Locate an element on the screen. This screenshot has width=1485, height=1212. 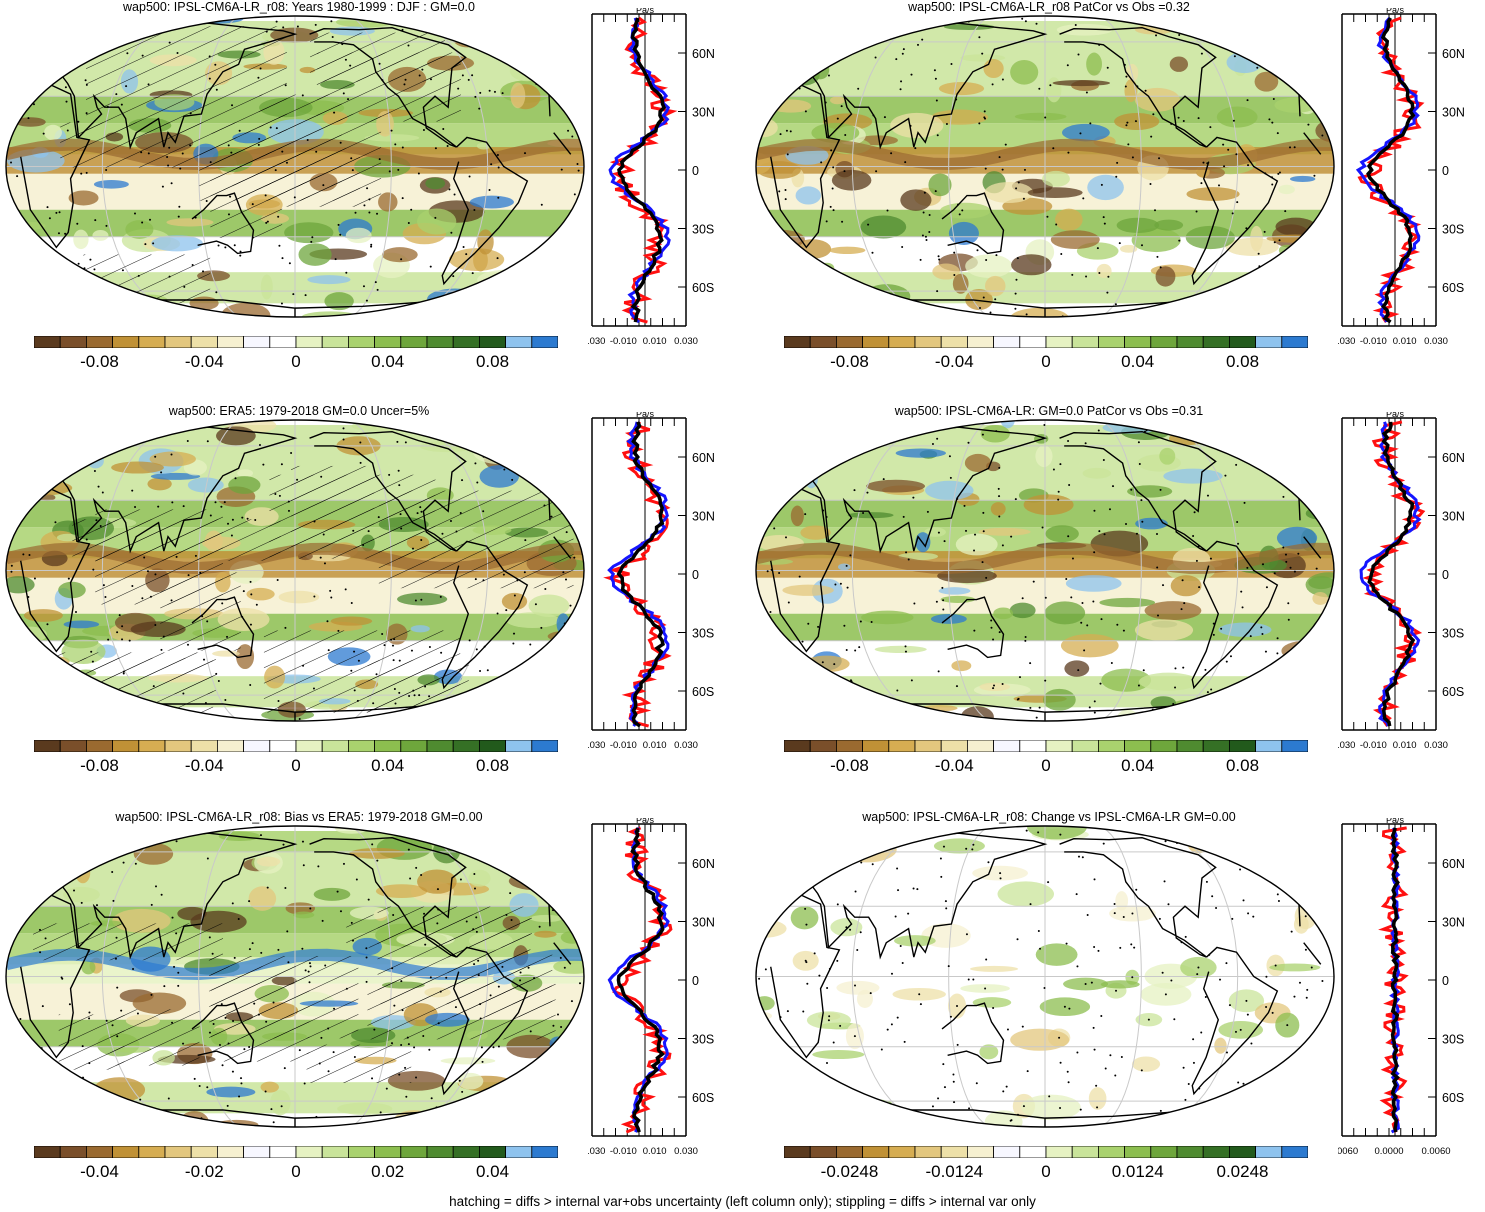
map-outline is located at coordinates (295, 976).